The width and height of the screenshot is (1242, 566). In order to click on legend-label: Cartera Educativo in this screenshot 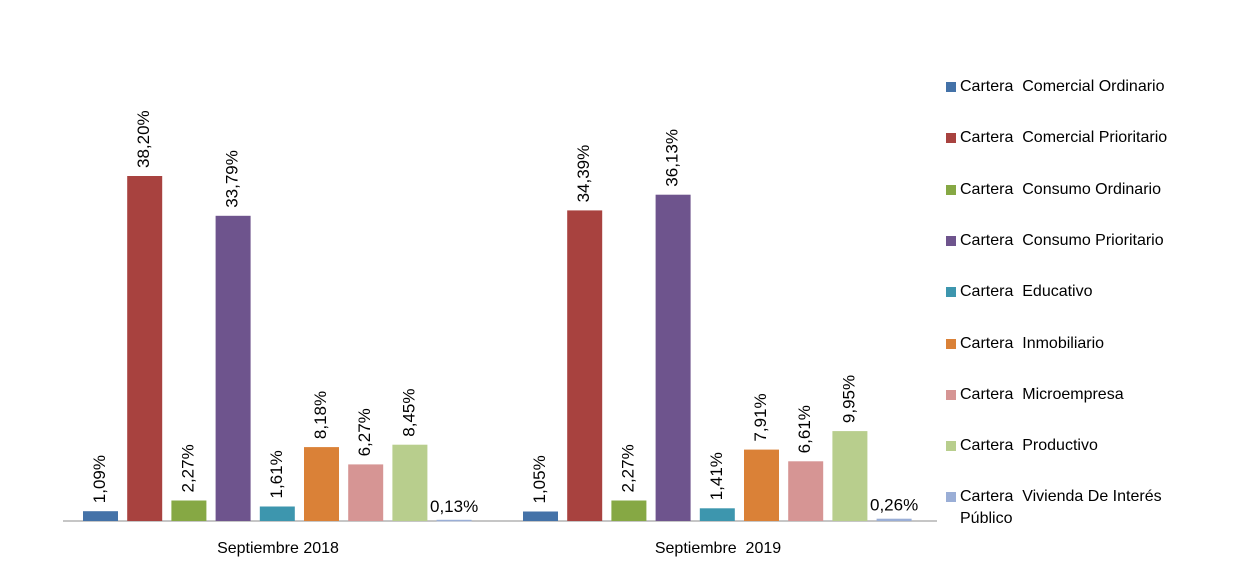, I will do `click(1026, 292)`.